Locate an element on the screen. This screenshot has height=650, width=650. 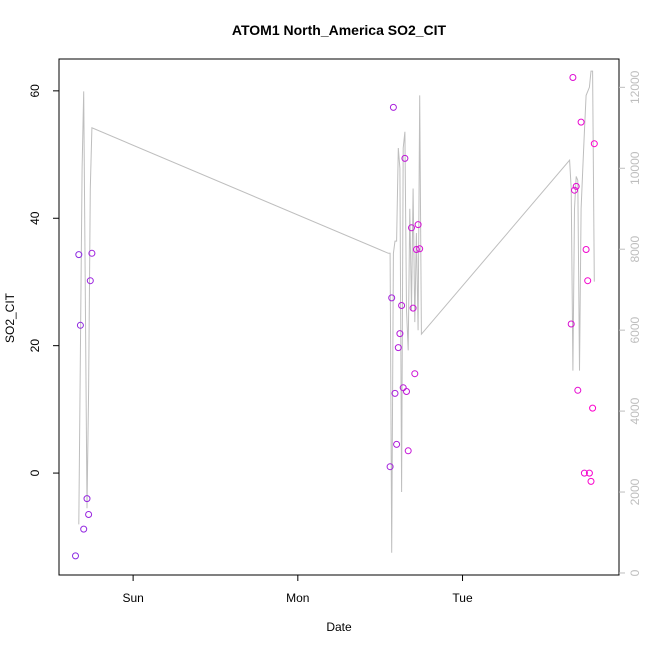
y-axis-label: SO2_CIT is located at coordinates (10, 317).